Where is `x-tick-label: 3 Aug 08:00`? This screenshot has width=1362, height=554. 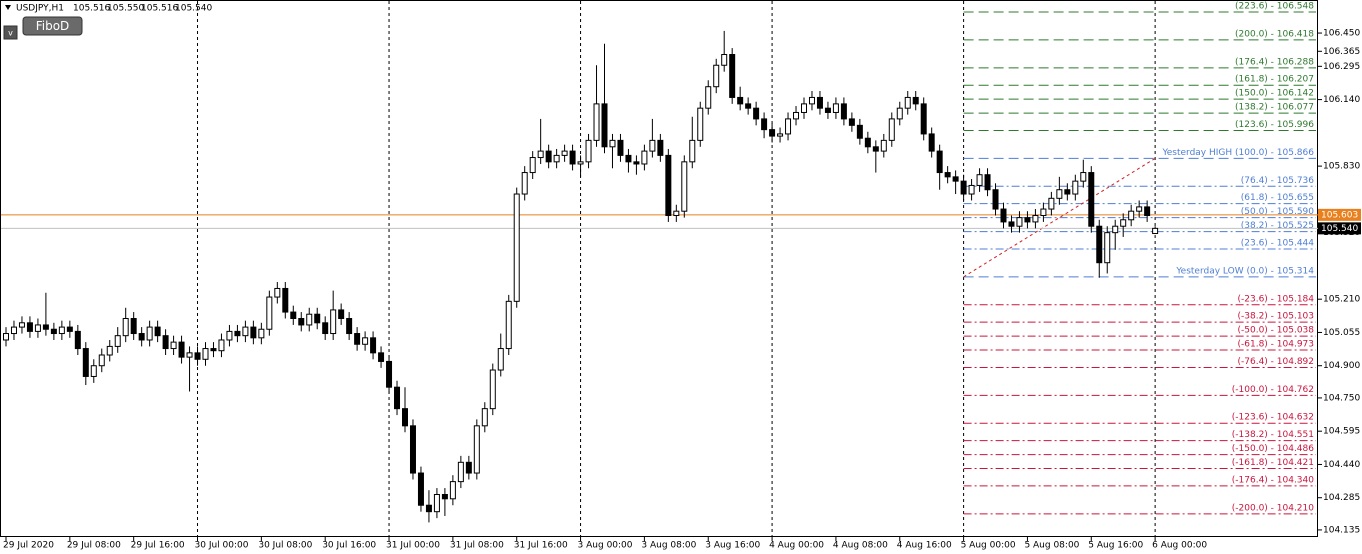 x-tick-label: 3 Aug 08:00 is located at coordinates (668, 546).